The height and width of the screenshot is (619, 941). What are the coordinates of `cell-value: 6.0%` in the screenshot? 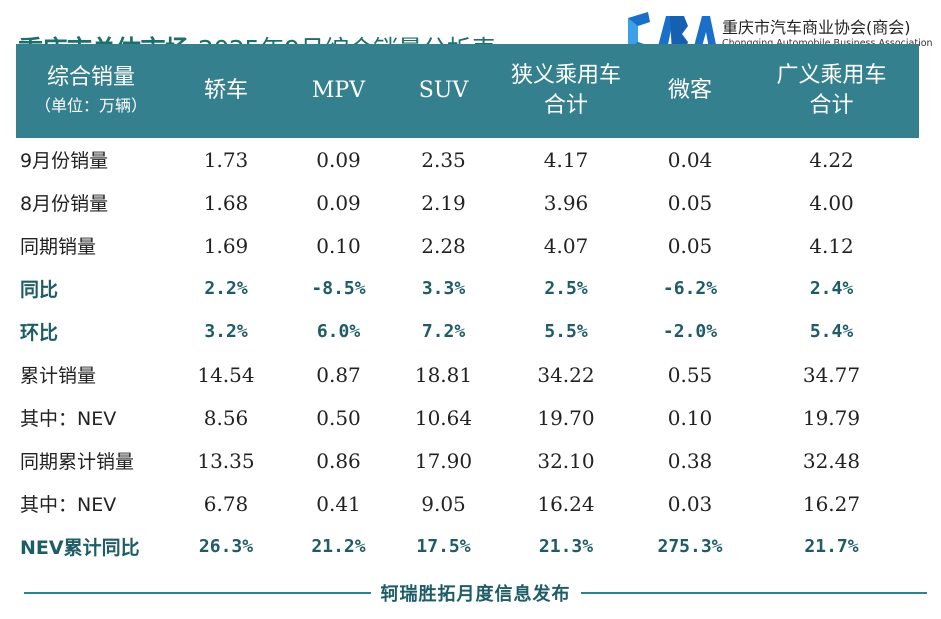 It's located at (338, 331).